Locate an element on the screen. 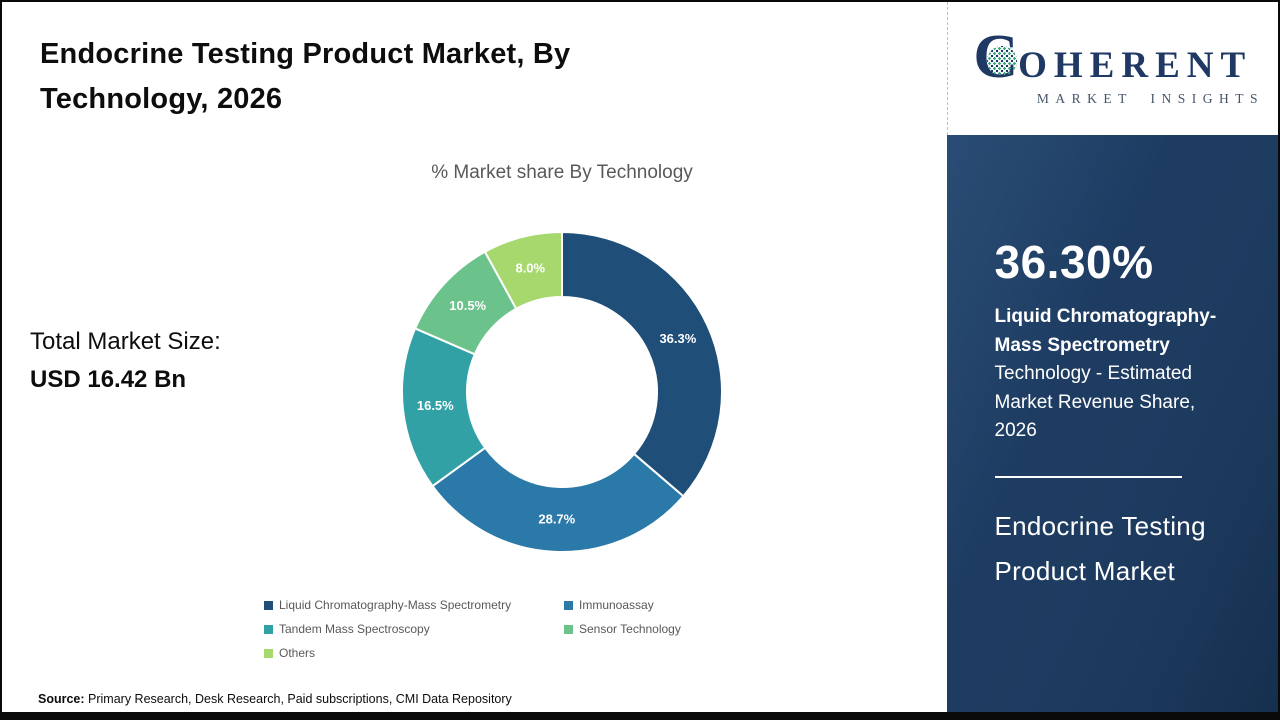 The image size is (1280, 720). legend-item-3: Tandem Mass Spectroscopy is located at coordinates (414, 629).